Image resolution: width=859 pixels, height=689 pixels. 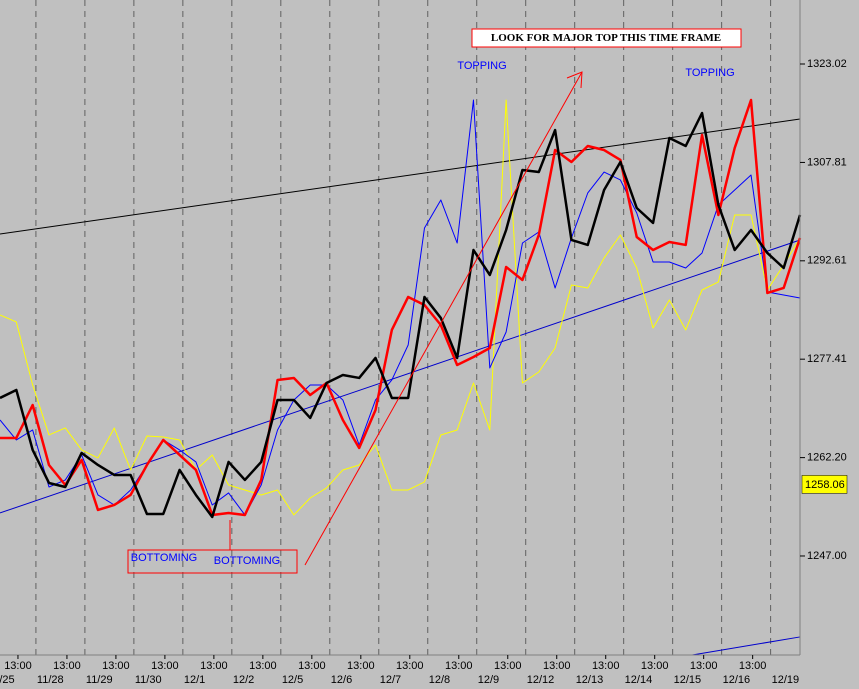 I want to click on x-tick-label: 11/29, so click(x=99, y=680).